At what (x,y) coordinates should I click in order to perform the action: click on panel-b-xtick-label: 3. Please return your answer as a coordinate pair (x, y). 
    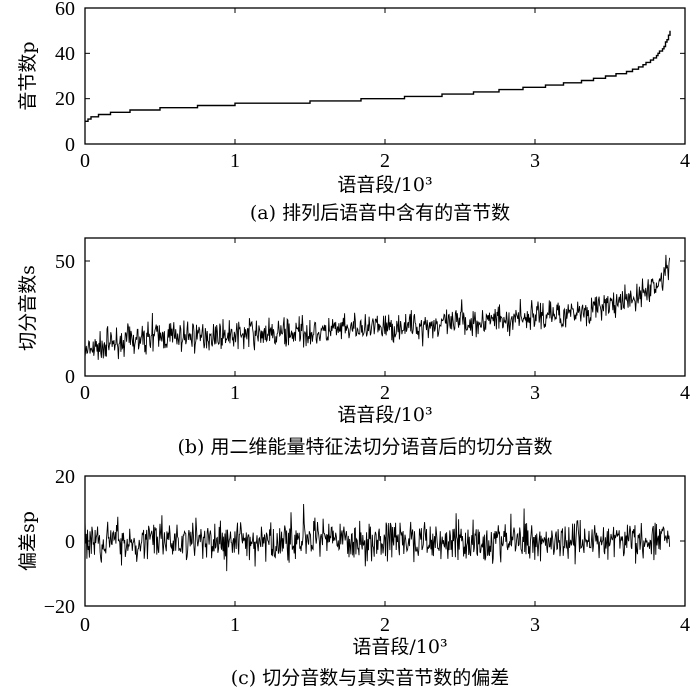
    Looking at the image, I should click on (535, 393).